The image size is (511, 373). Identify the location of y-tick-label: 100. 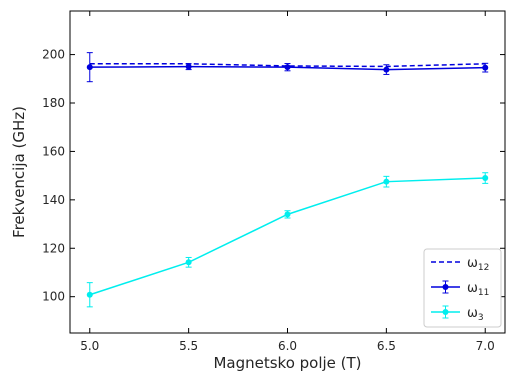
(53, 297).